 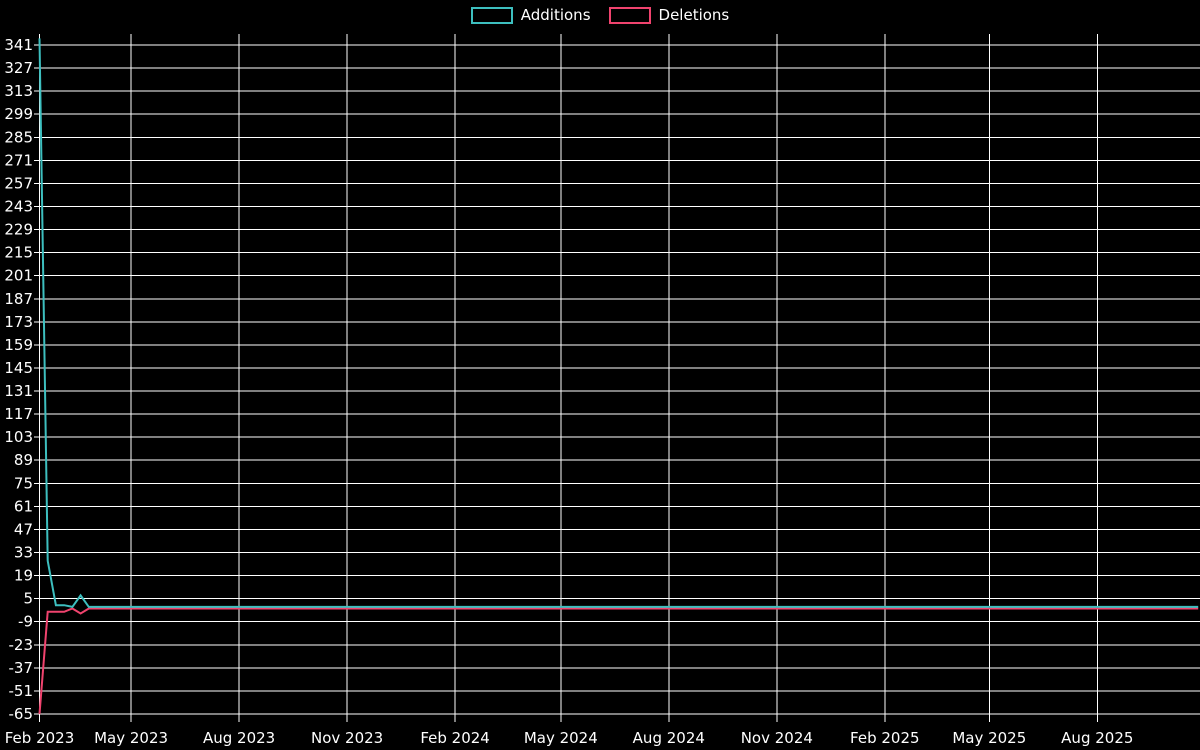 What do you see at coordinates (18, 299) in the screenshot?
I see `y-tick-label: 187` at bounding box center [18, 299].